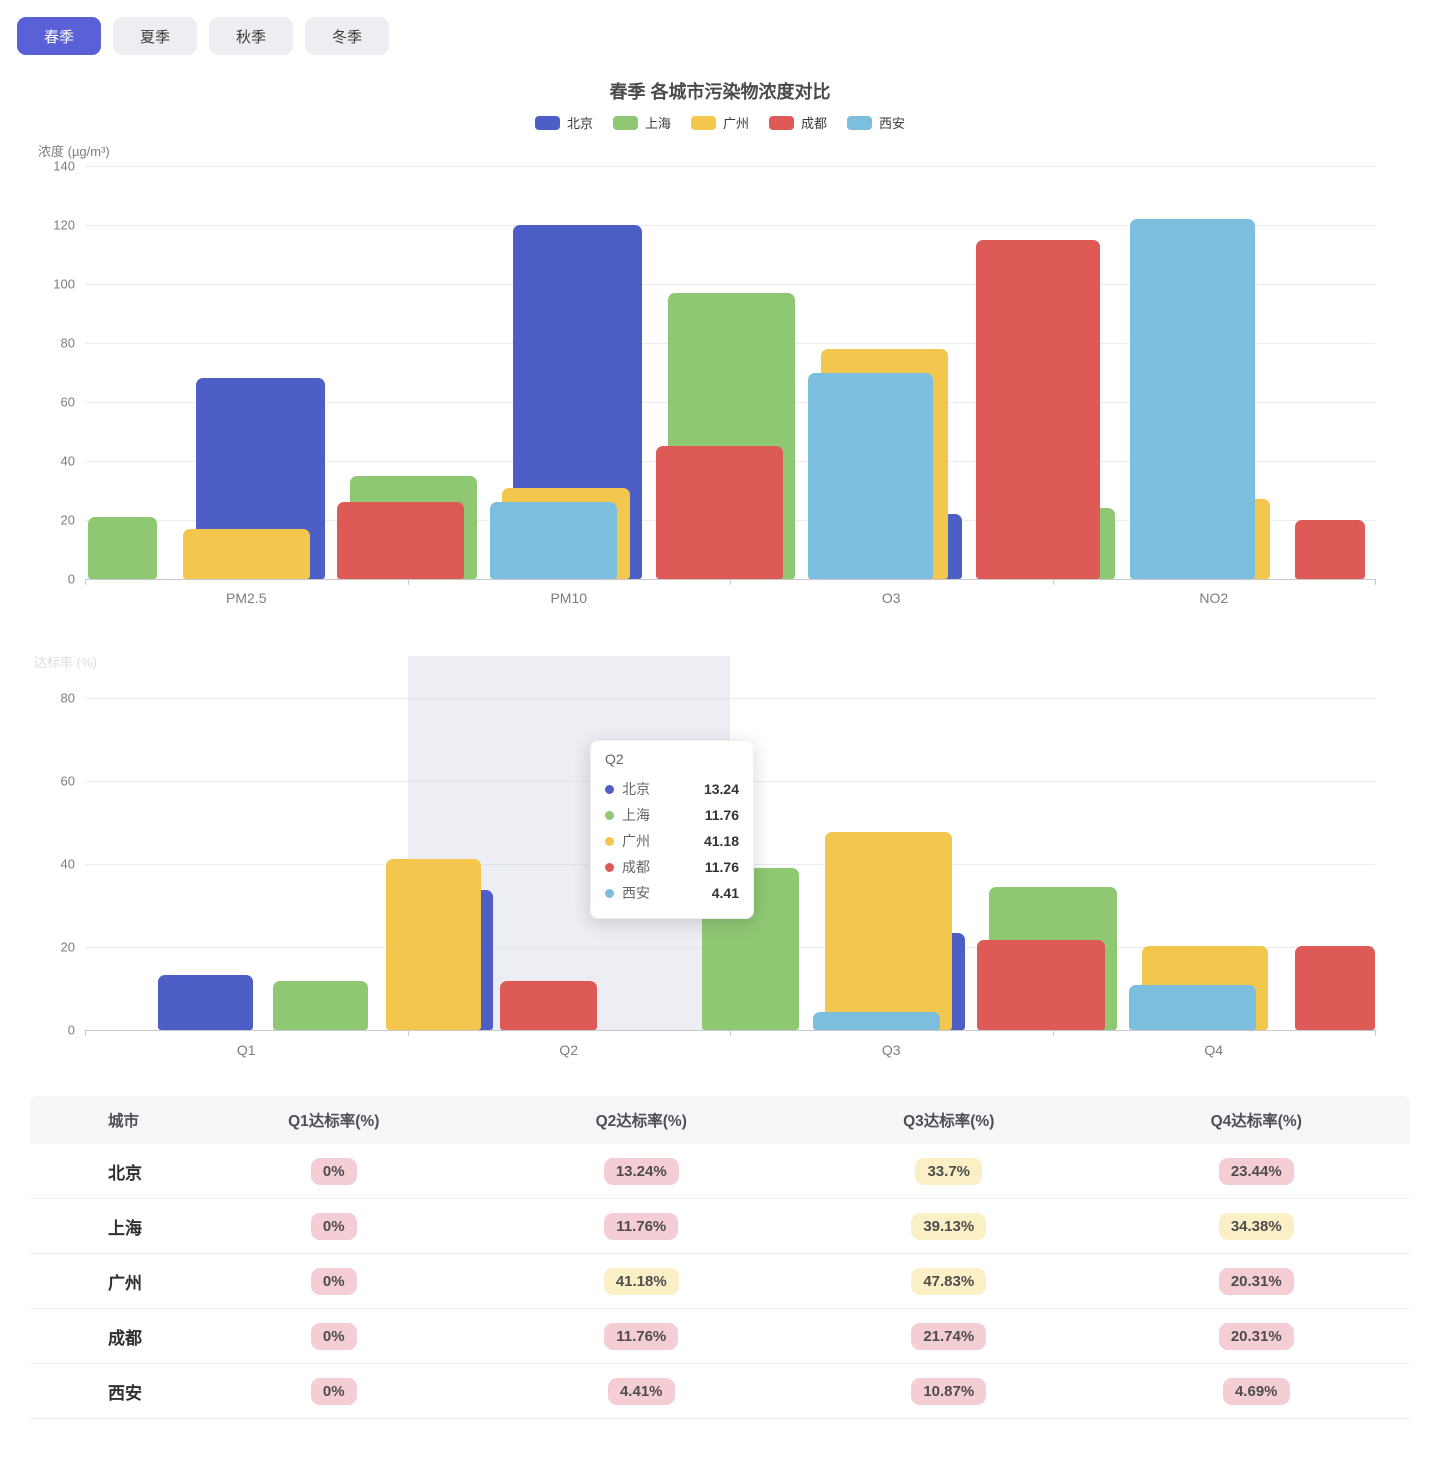 The image size is (1440, 1461). I want to click on table-value-cell: 20.31%, so click(1257, 1336).